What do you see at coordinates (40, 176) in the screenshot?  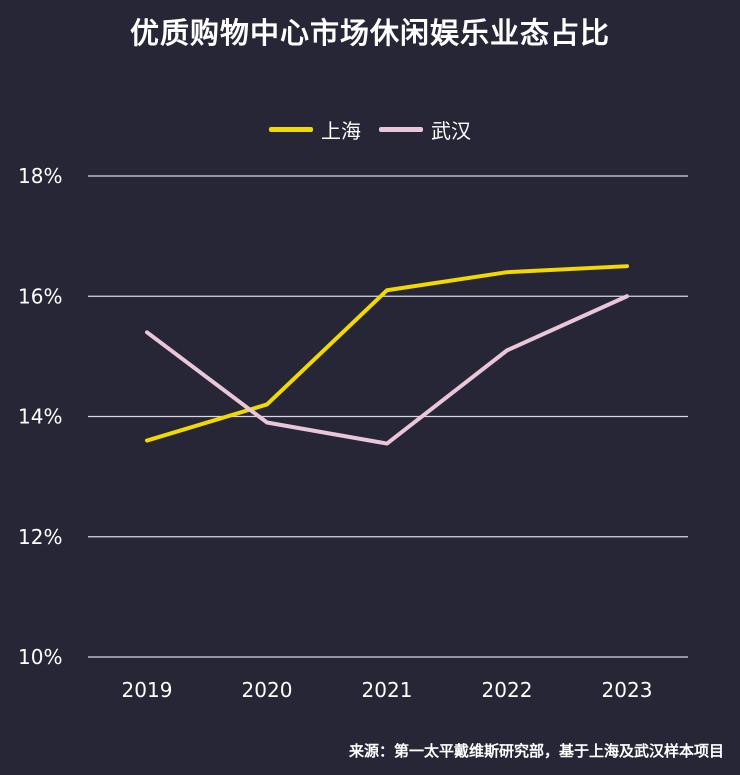 I see `y-tick-label-18: 18%` at bounding box center [40, 176].